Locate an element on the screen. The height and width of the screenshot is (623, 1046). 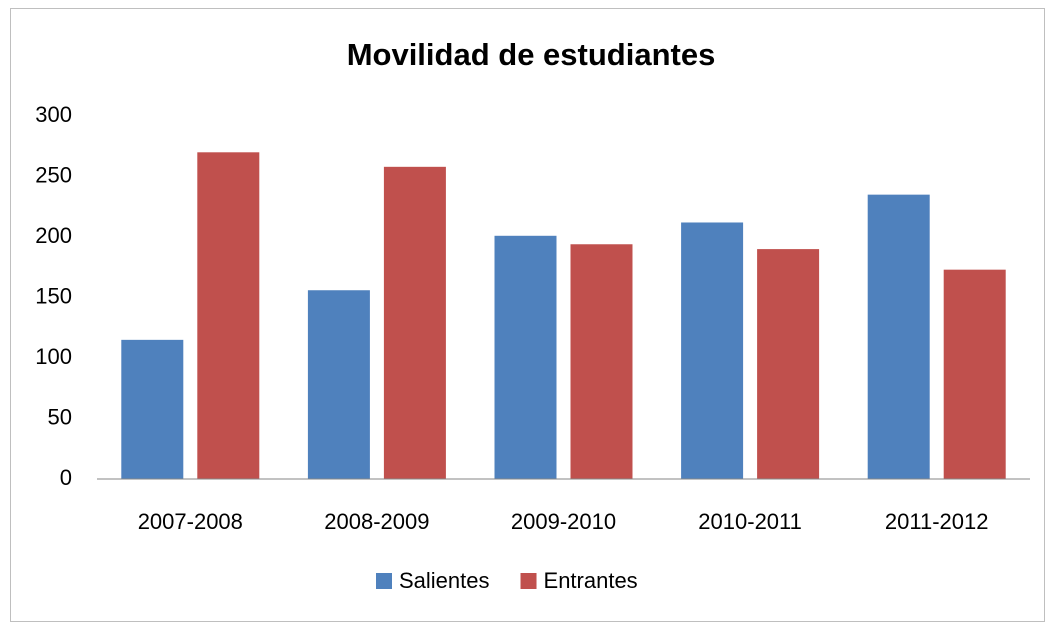
y-tick-label: 250 is located at coordinates (53, 174).